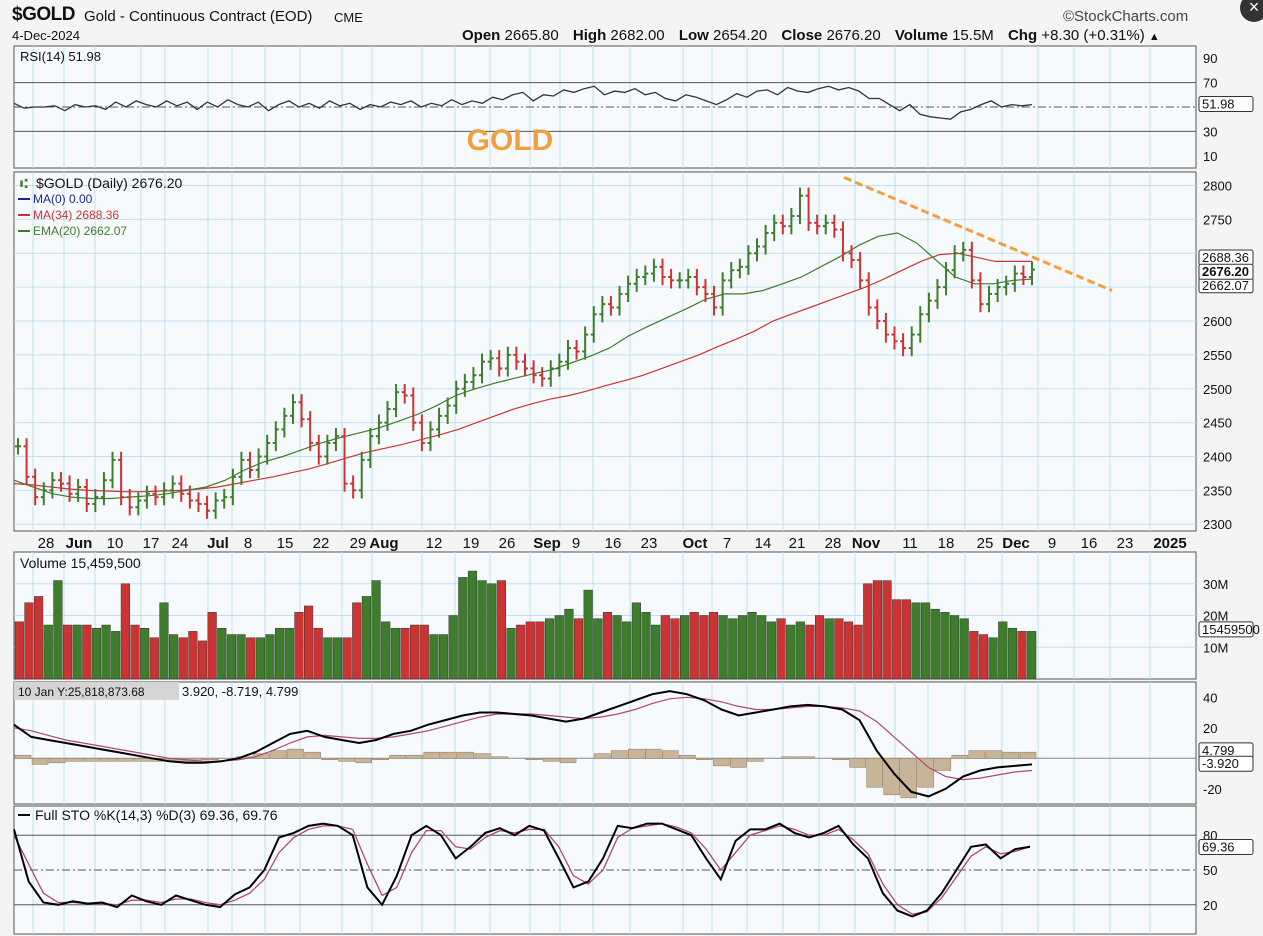  What do you see at coordinates (1016, 543) in the screenshot?
I see `price-x-tick-label: Dec` at bounding box center [1016, 543].